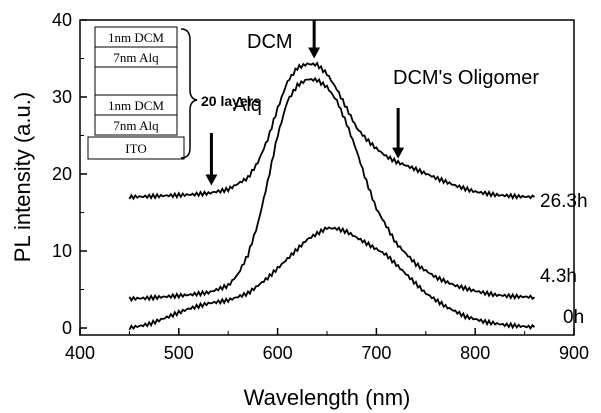  Describe the element at coordinates (558, 276) in the screenshot. I see `curve-label: 4.3h` at that location.